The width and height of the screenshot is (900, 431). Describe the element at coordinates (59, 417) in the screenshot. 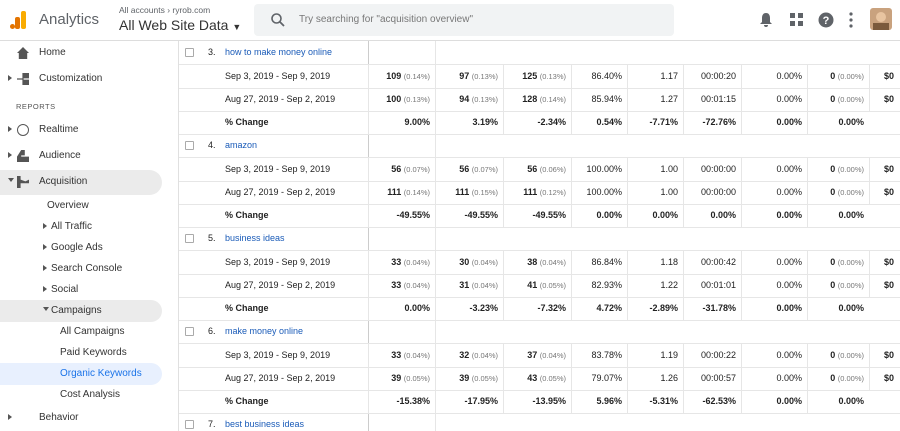

I see `nav-item: Behavior` at that location.